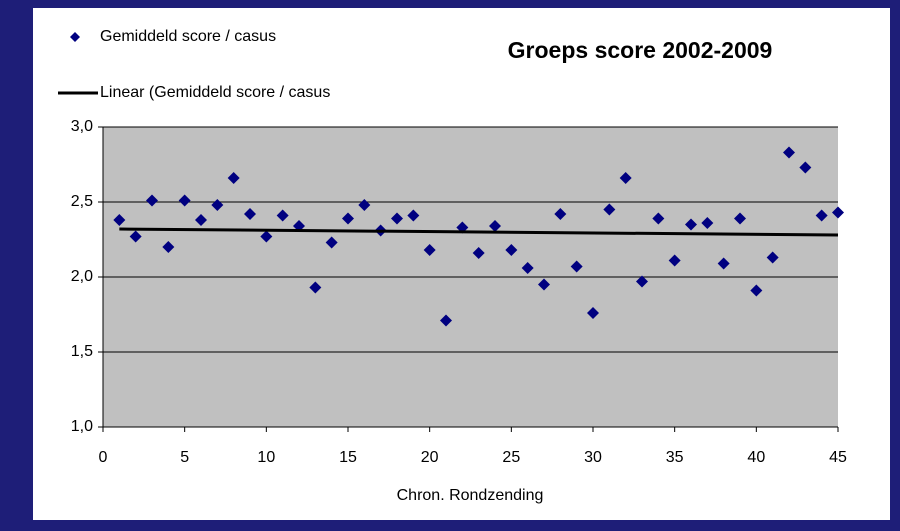 This screenshot has width=900, height=531. What do you see at coordinates (184, 457) in the screenshot?
I see `x-tick-label: 5` at bounding box center [184, 457].